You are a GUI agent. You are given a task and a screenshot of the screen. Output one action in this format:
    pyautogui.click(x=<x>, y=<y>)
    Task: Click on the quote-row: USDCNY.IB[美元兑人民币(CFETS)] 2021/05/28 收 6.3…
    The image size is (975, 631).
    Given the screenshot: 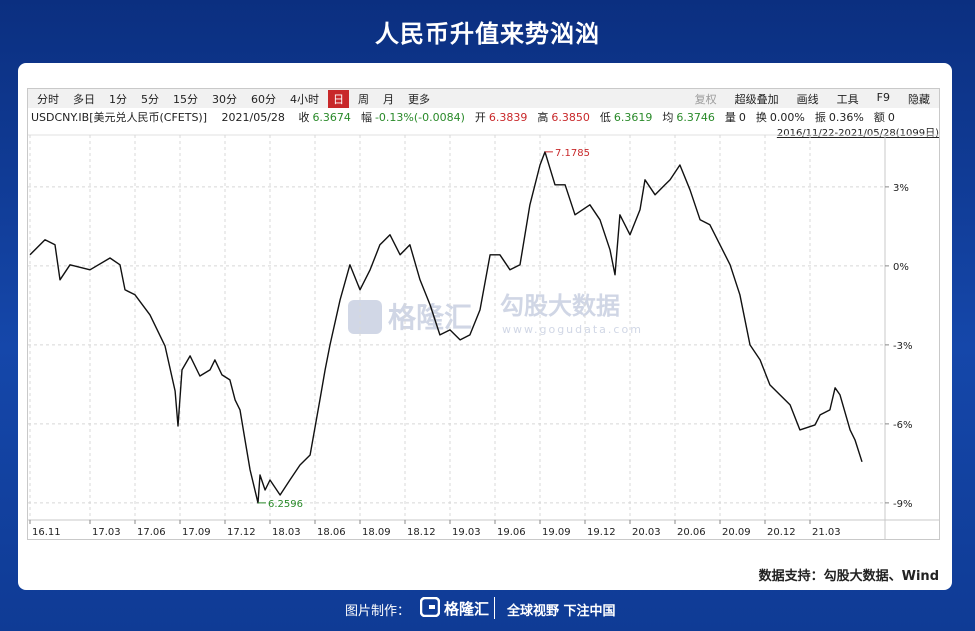 What is the action you would take?
    pyautogui.click(x=464, y=117)
    